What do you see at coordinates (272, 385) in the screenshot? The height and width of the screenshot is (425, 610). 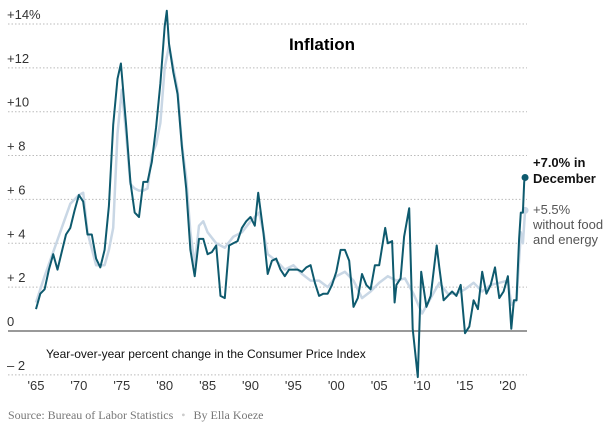 I see `x-axis-labels: '65 '70 '75 '80 '85 '90 '95 '00 '05 '10 '15 '20` at bounding box center [272, 385].